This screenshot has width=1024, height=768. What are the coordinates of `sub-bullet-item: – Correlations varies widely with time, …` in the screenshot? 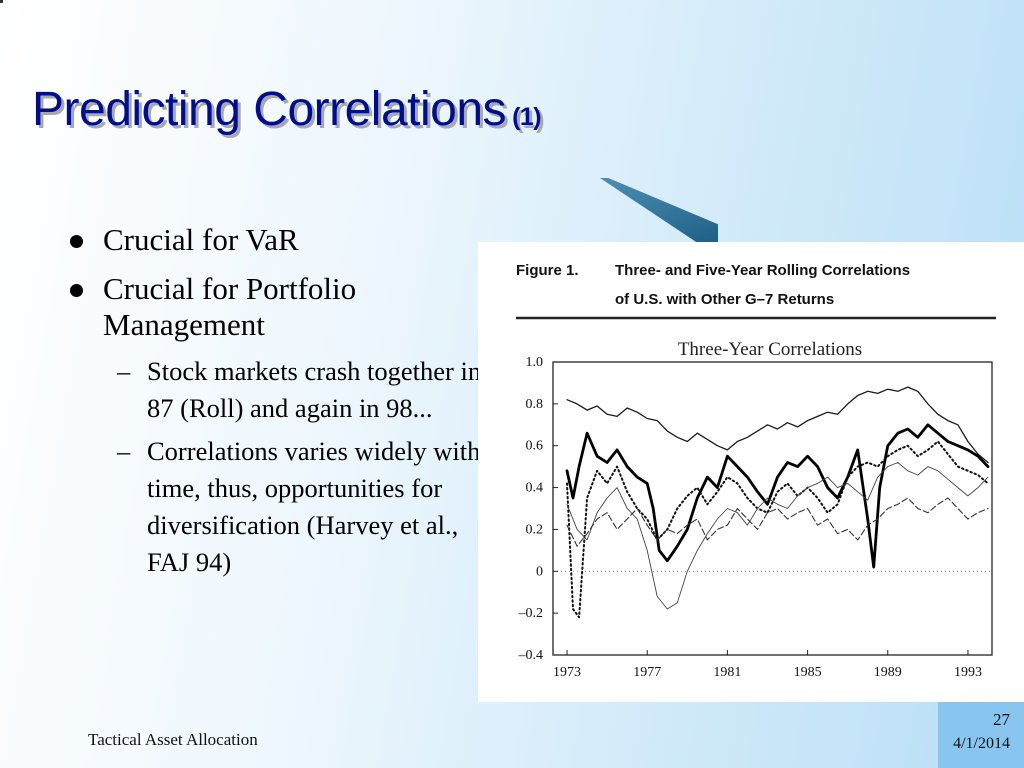 It's located at (286, 507).